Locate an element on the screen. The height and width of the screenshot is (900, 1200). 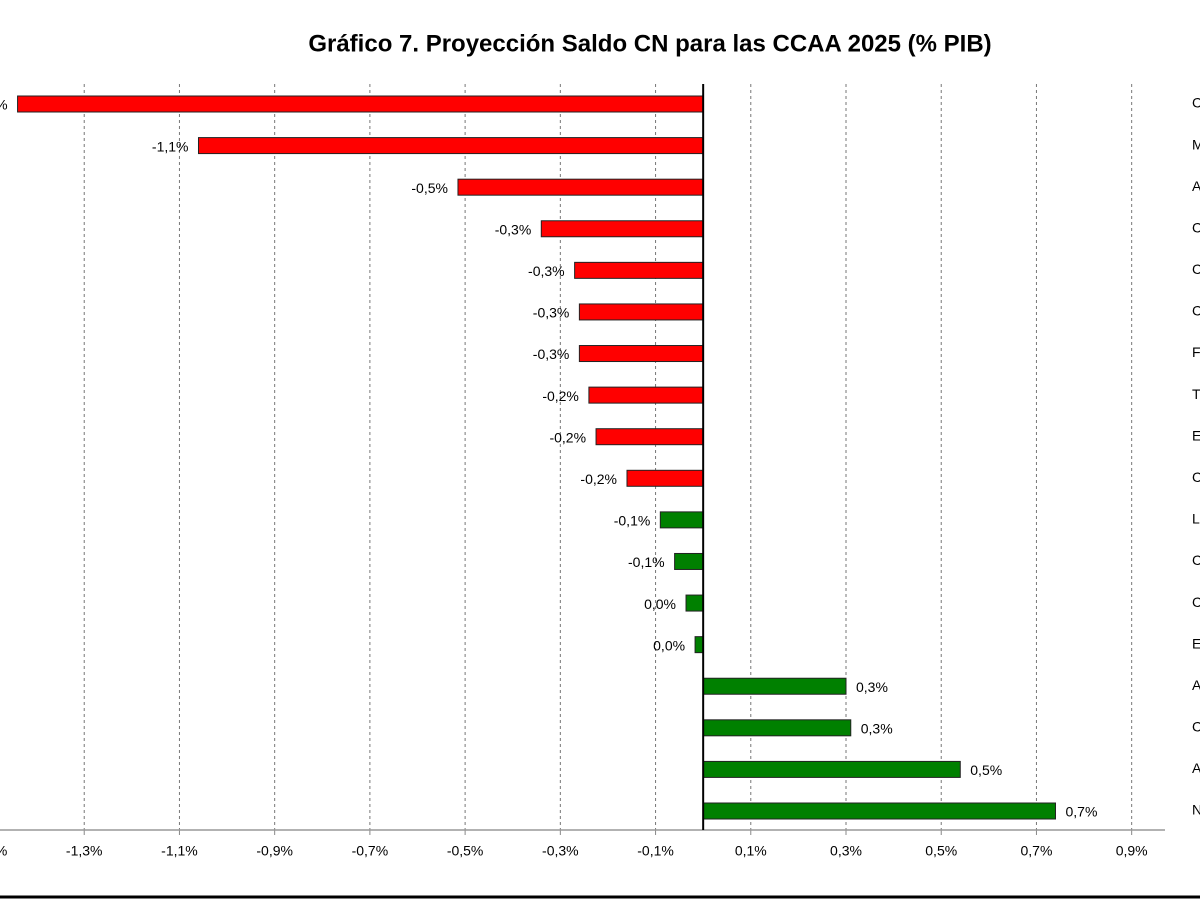
x-tick-label: 0,9% is located at coordinates (1132, 851).